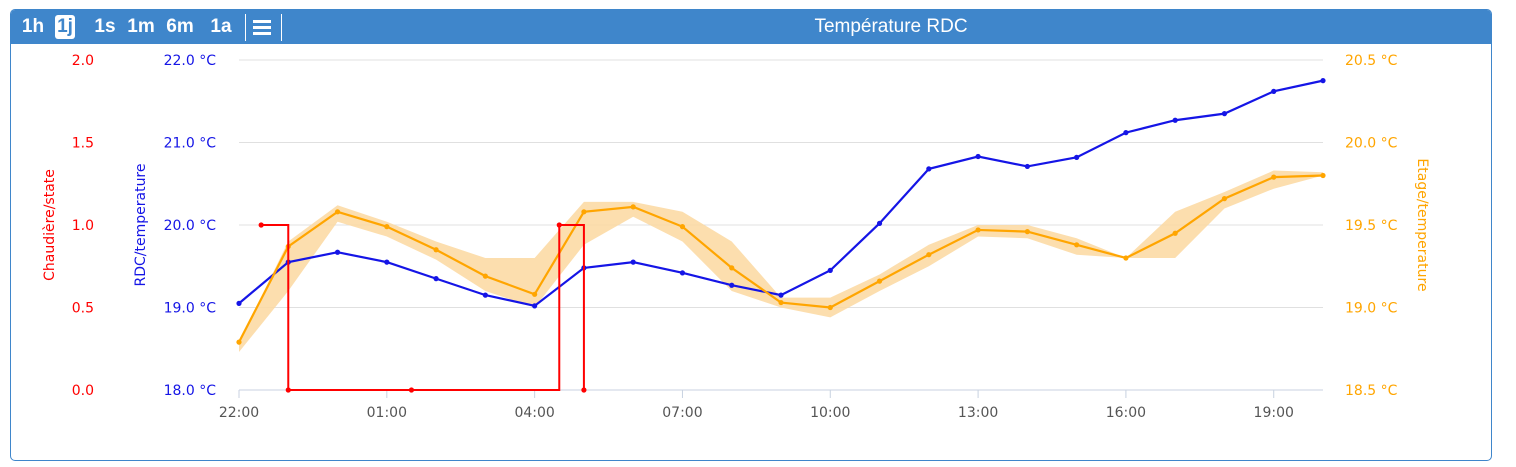 Image resolution: width=1516 pixels, height=467 pixels. What do you see at coordinates (262, 27) in the screenshot?
I see `hamburger-menu-icon` at bounding box center [262, 27].